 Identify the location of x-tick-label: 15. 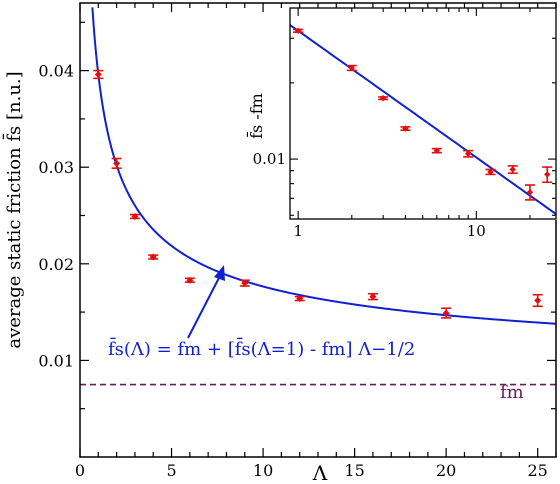
(354, 470).